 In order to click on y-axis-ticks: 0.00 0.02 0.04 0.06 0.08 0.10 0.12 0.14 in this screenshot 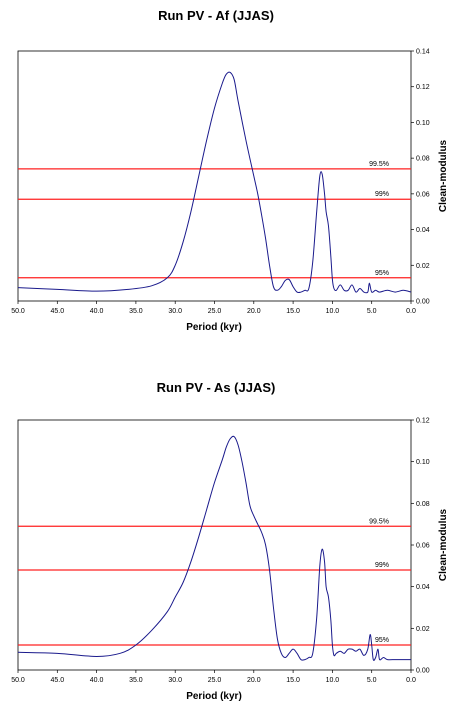, I will do `click(420, 177)`.